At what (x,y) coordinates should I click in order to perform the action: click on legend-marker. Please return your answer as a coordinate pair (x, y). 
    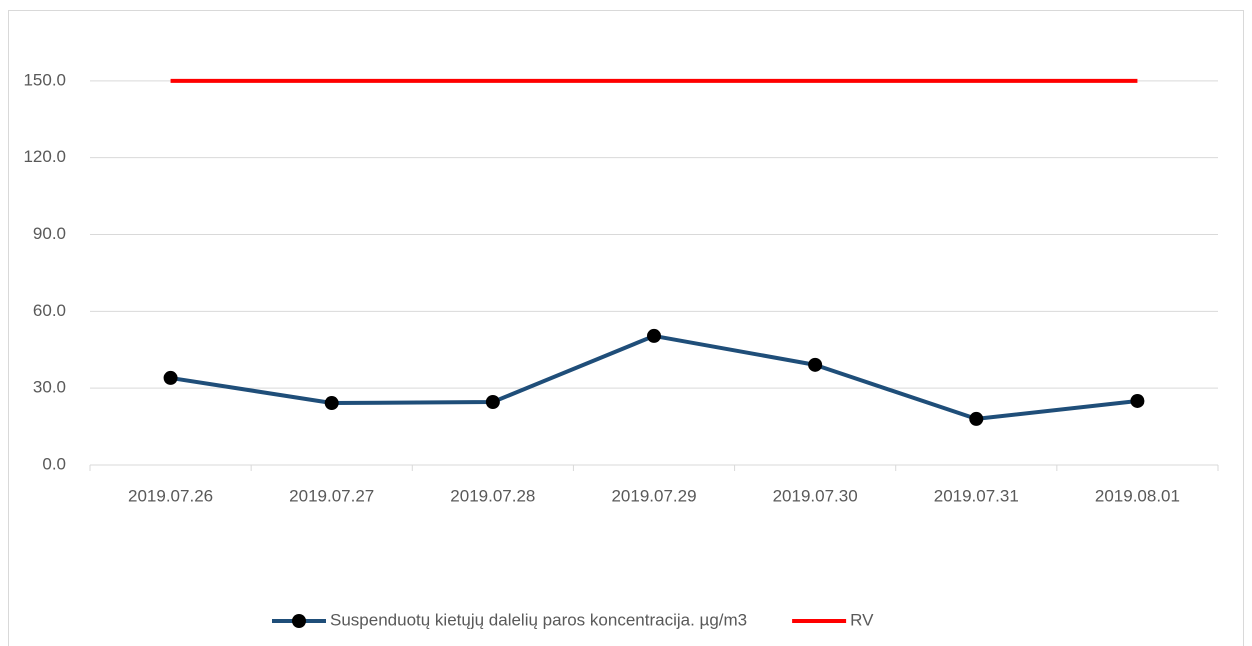
    Looking at the image, I should click on (299, 621).